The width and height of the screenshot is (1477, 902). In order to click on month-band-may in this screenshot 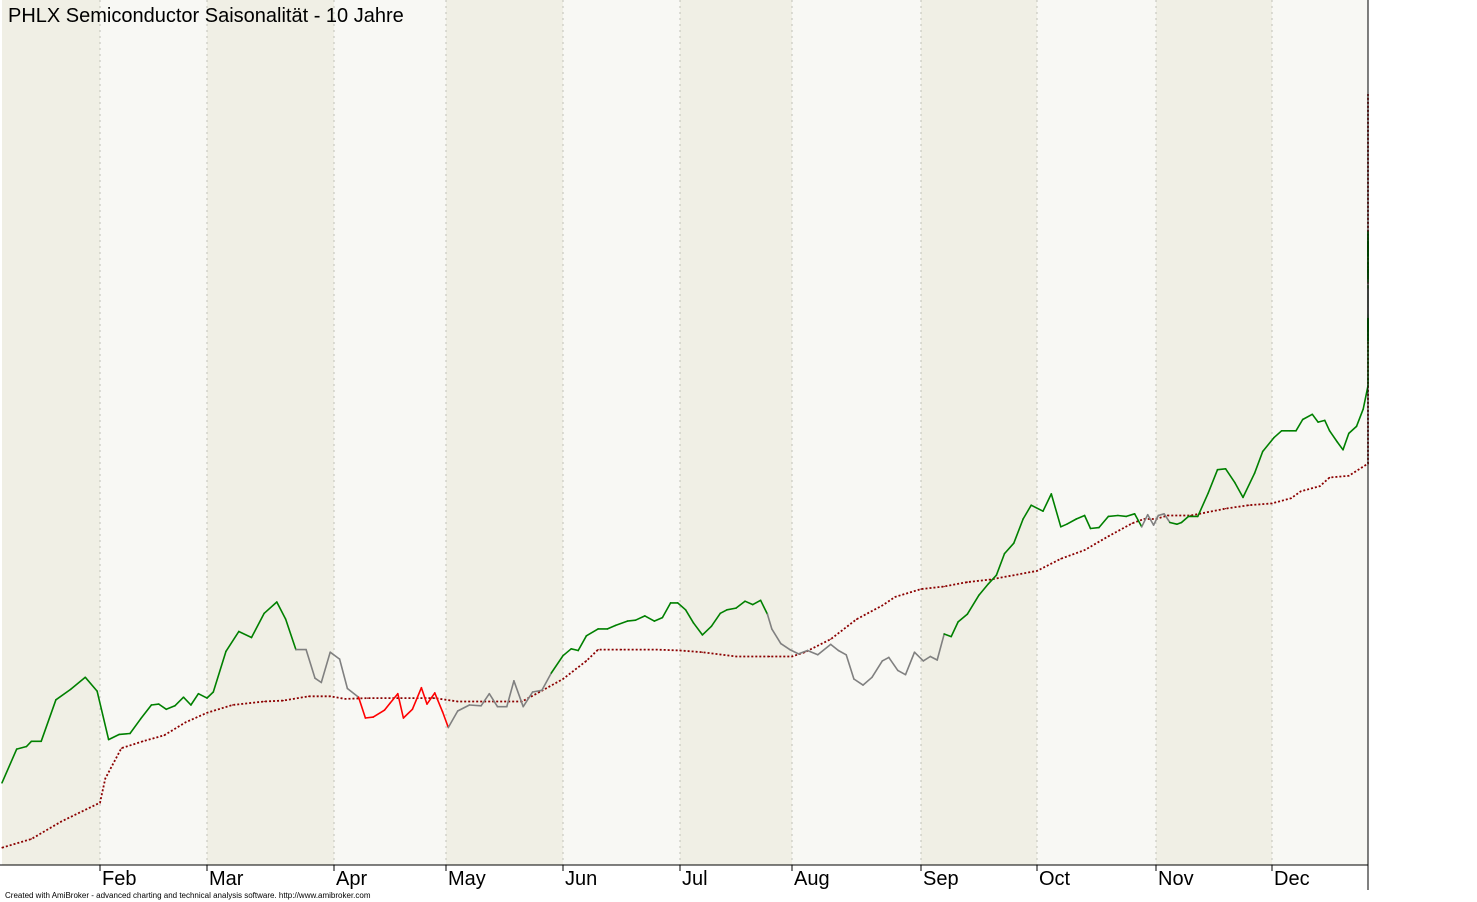, I will do `click(504, 432)`.